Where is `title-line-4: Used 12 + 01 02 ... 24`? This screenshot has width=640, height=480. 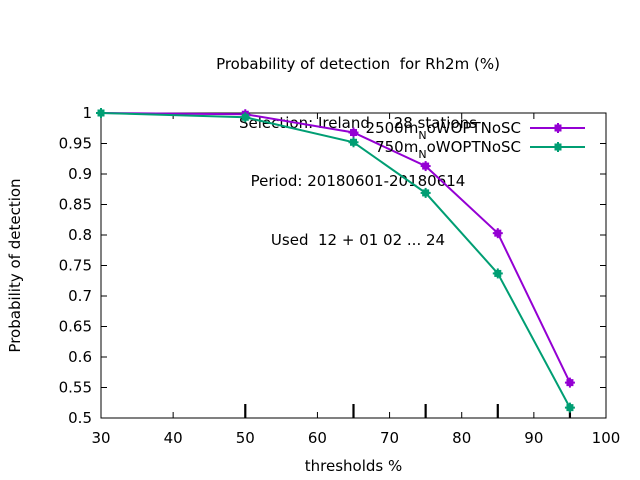
title-line-4: Used 12 + 01 02 ... 24 is located at coordinates (358, 239).